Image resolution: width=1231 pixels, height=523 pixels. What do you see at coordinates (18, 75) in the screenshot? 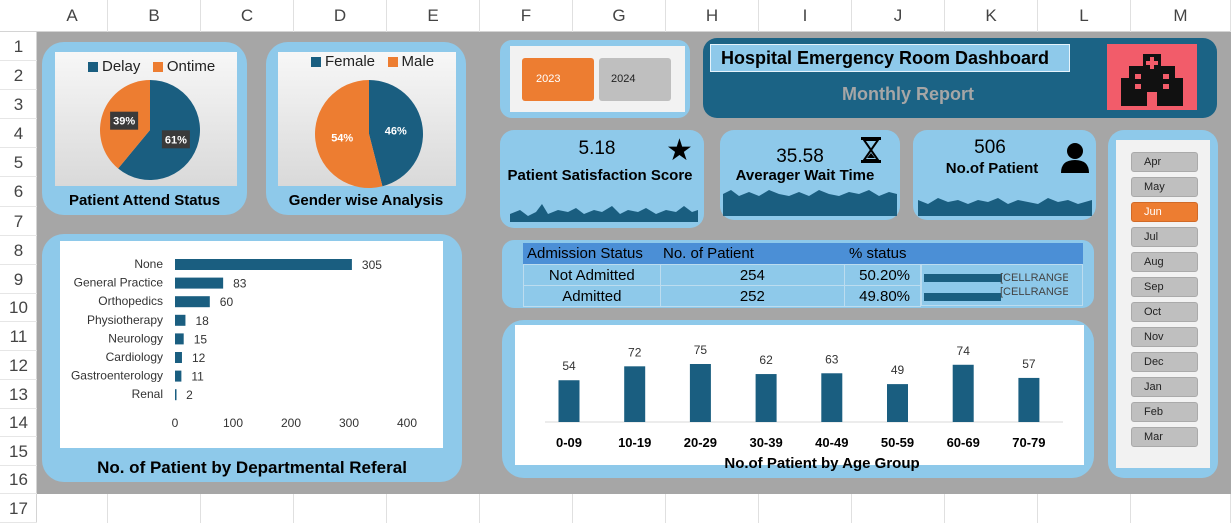
I see `row-header-cell: 2` at bounding box center [18, 75].